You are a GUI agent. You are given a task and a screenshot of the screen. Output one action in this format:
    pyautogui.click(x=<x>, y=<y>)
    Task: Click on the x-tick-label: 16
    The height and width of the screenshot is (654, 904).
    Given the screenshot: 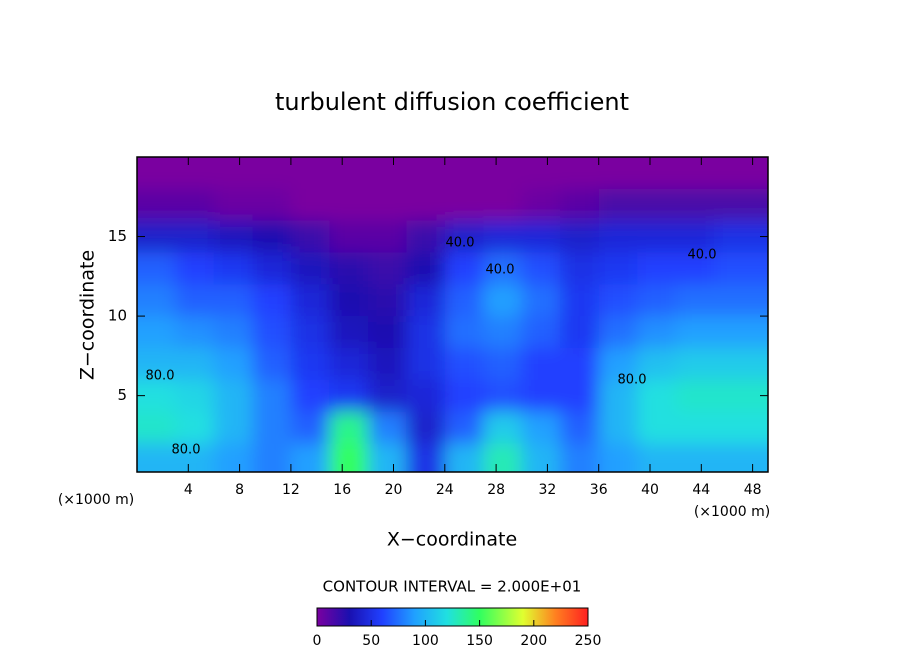 What is the action you would take?
    pyautogui.click(x=342, y=490)
    